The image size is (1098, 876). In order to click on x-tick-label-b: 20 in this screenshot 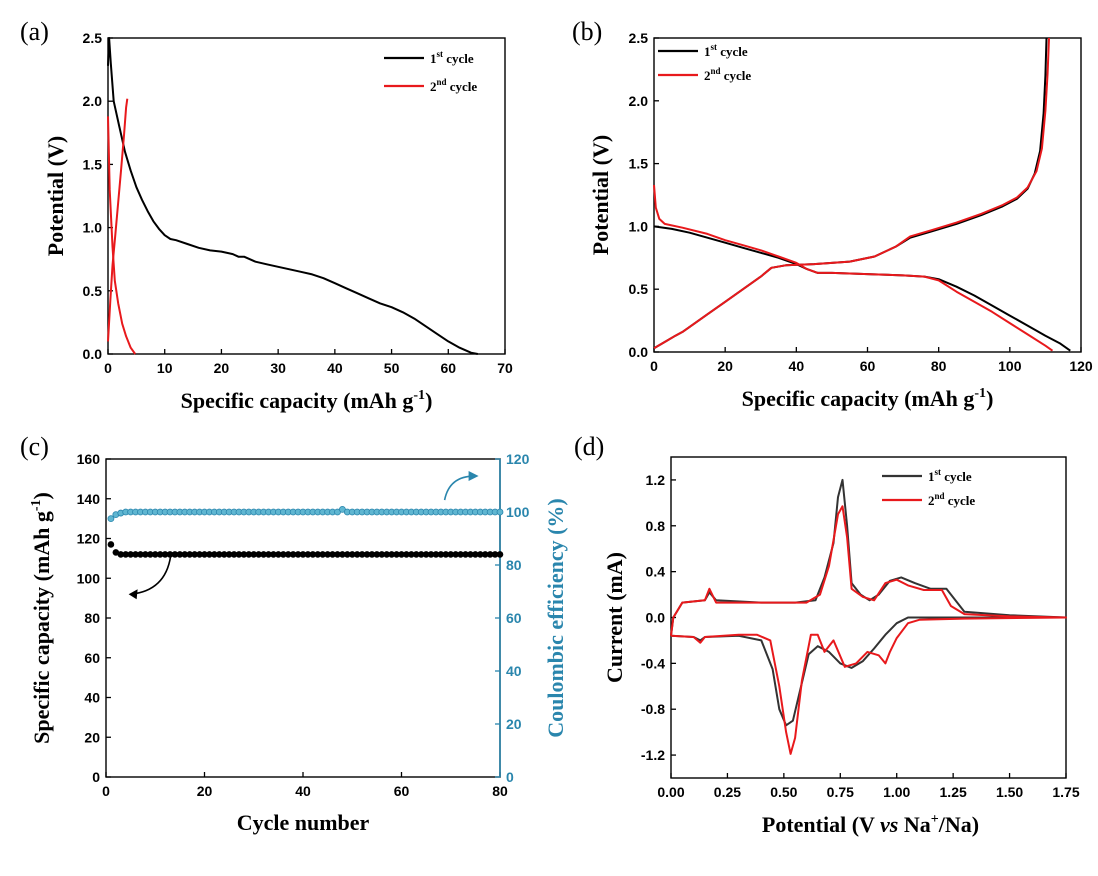, I will do `click(725, 366)`.